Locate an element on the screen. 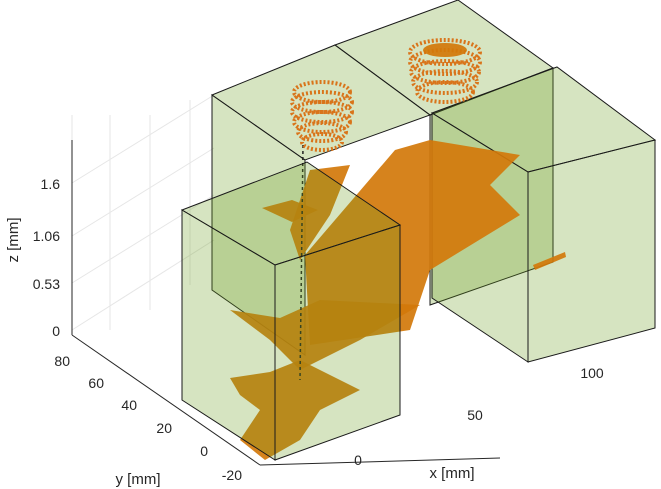 The width and height of the screenshot is (661, 489). z-tick-label: 1.06 is located at coordinates (46, 236).